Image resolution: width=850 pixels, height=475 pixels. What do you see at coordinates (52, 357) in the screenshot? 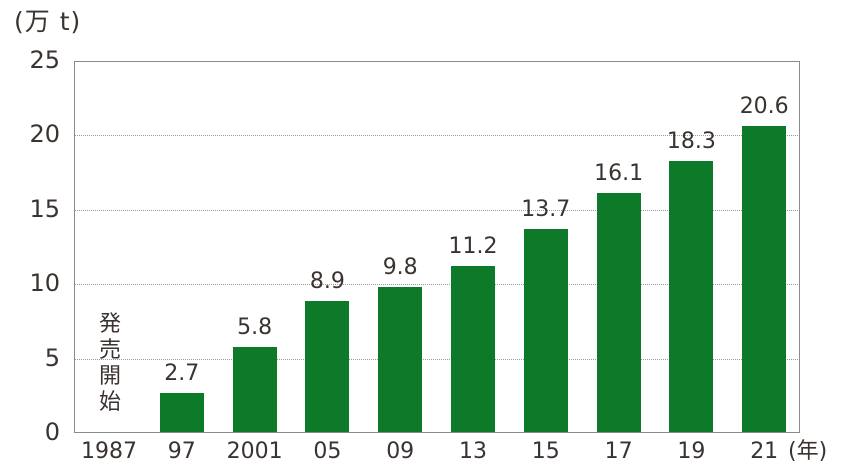
I see `y-tick-label: 5` at bounding box center [52, 357].